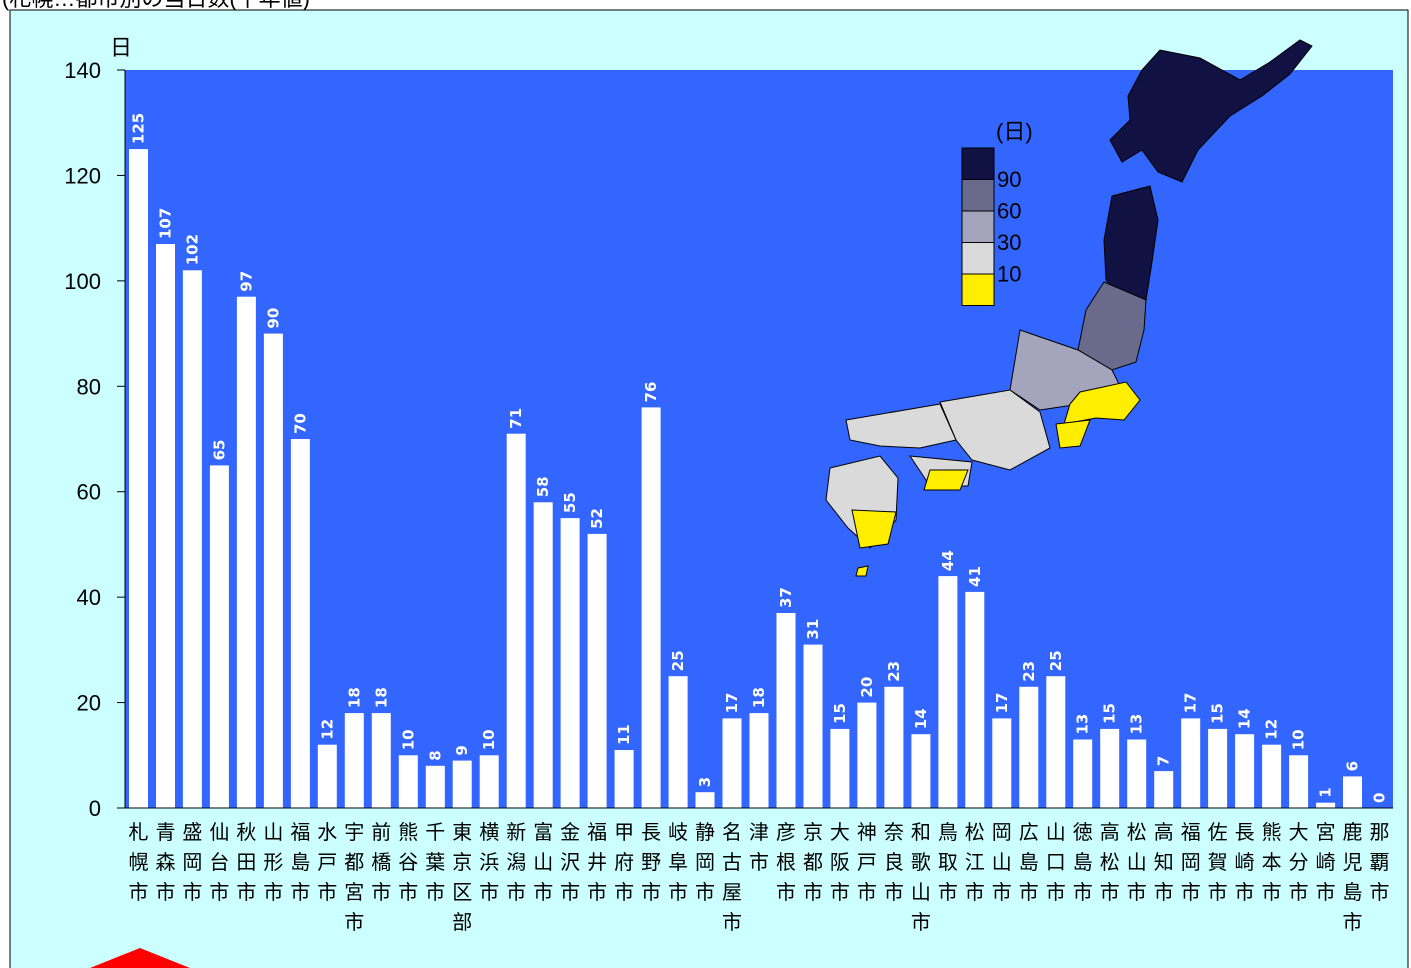  I want to click on value-label: 0, so click(1380, 798).